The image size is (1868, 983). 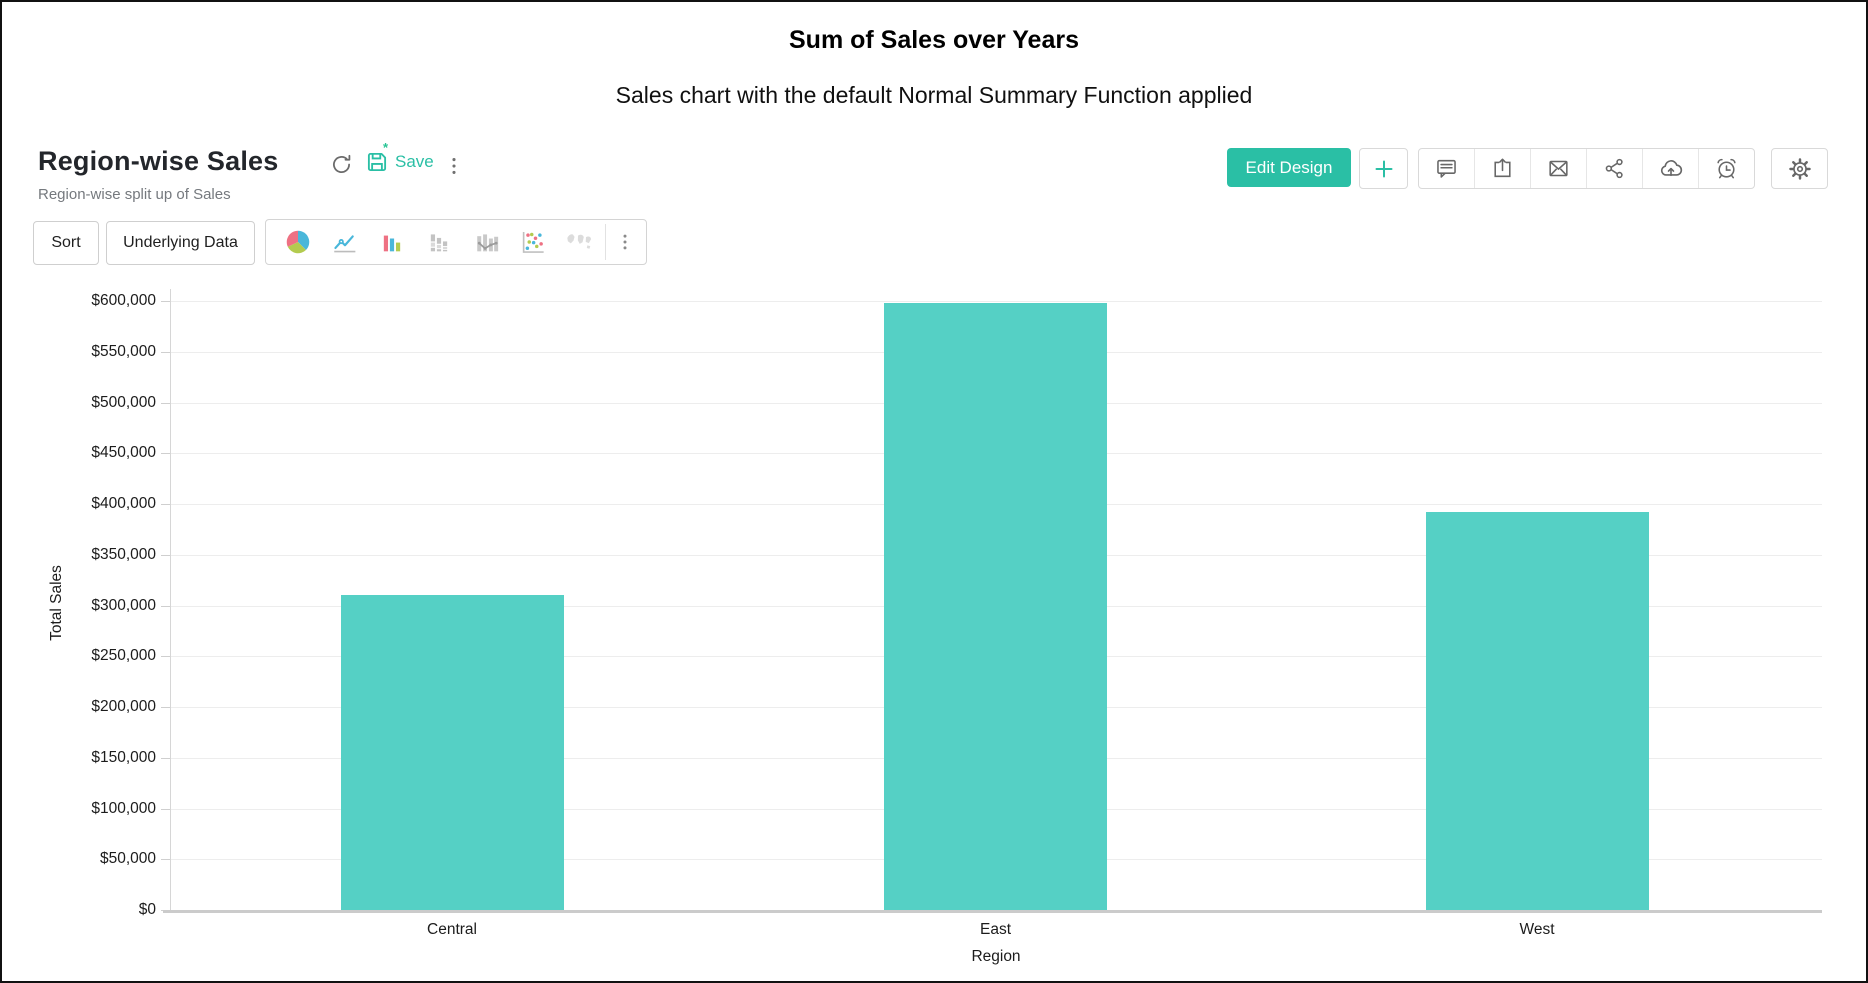 What do you see at coordinates (123, 757) in the screenshot?
I see `y-tick-label: $150,000` at bounding box center [123, 757].